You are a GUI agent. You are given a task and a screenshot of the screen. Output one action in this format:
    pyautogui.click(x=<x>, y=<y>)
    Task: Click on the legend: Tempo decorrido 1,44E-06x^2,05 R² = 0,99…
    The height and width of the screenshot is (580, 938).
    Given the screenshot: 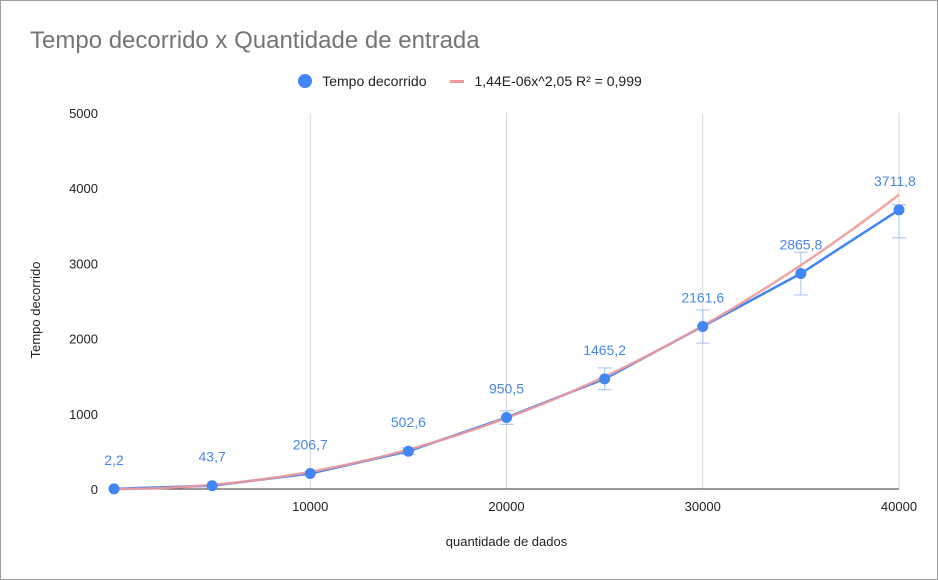 What is the action you would take?
    pyautogui.click(x=469, y=81)
    